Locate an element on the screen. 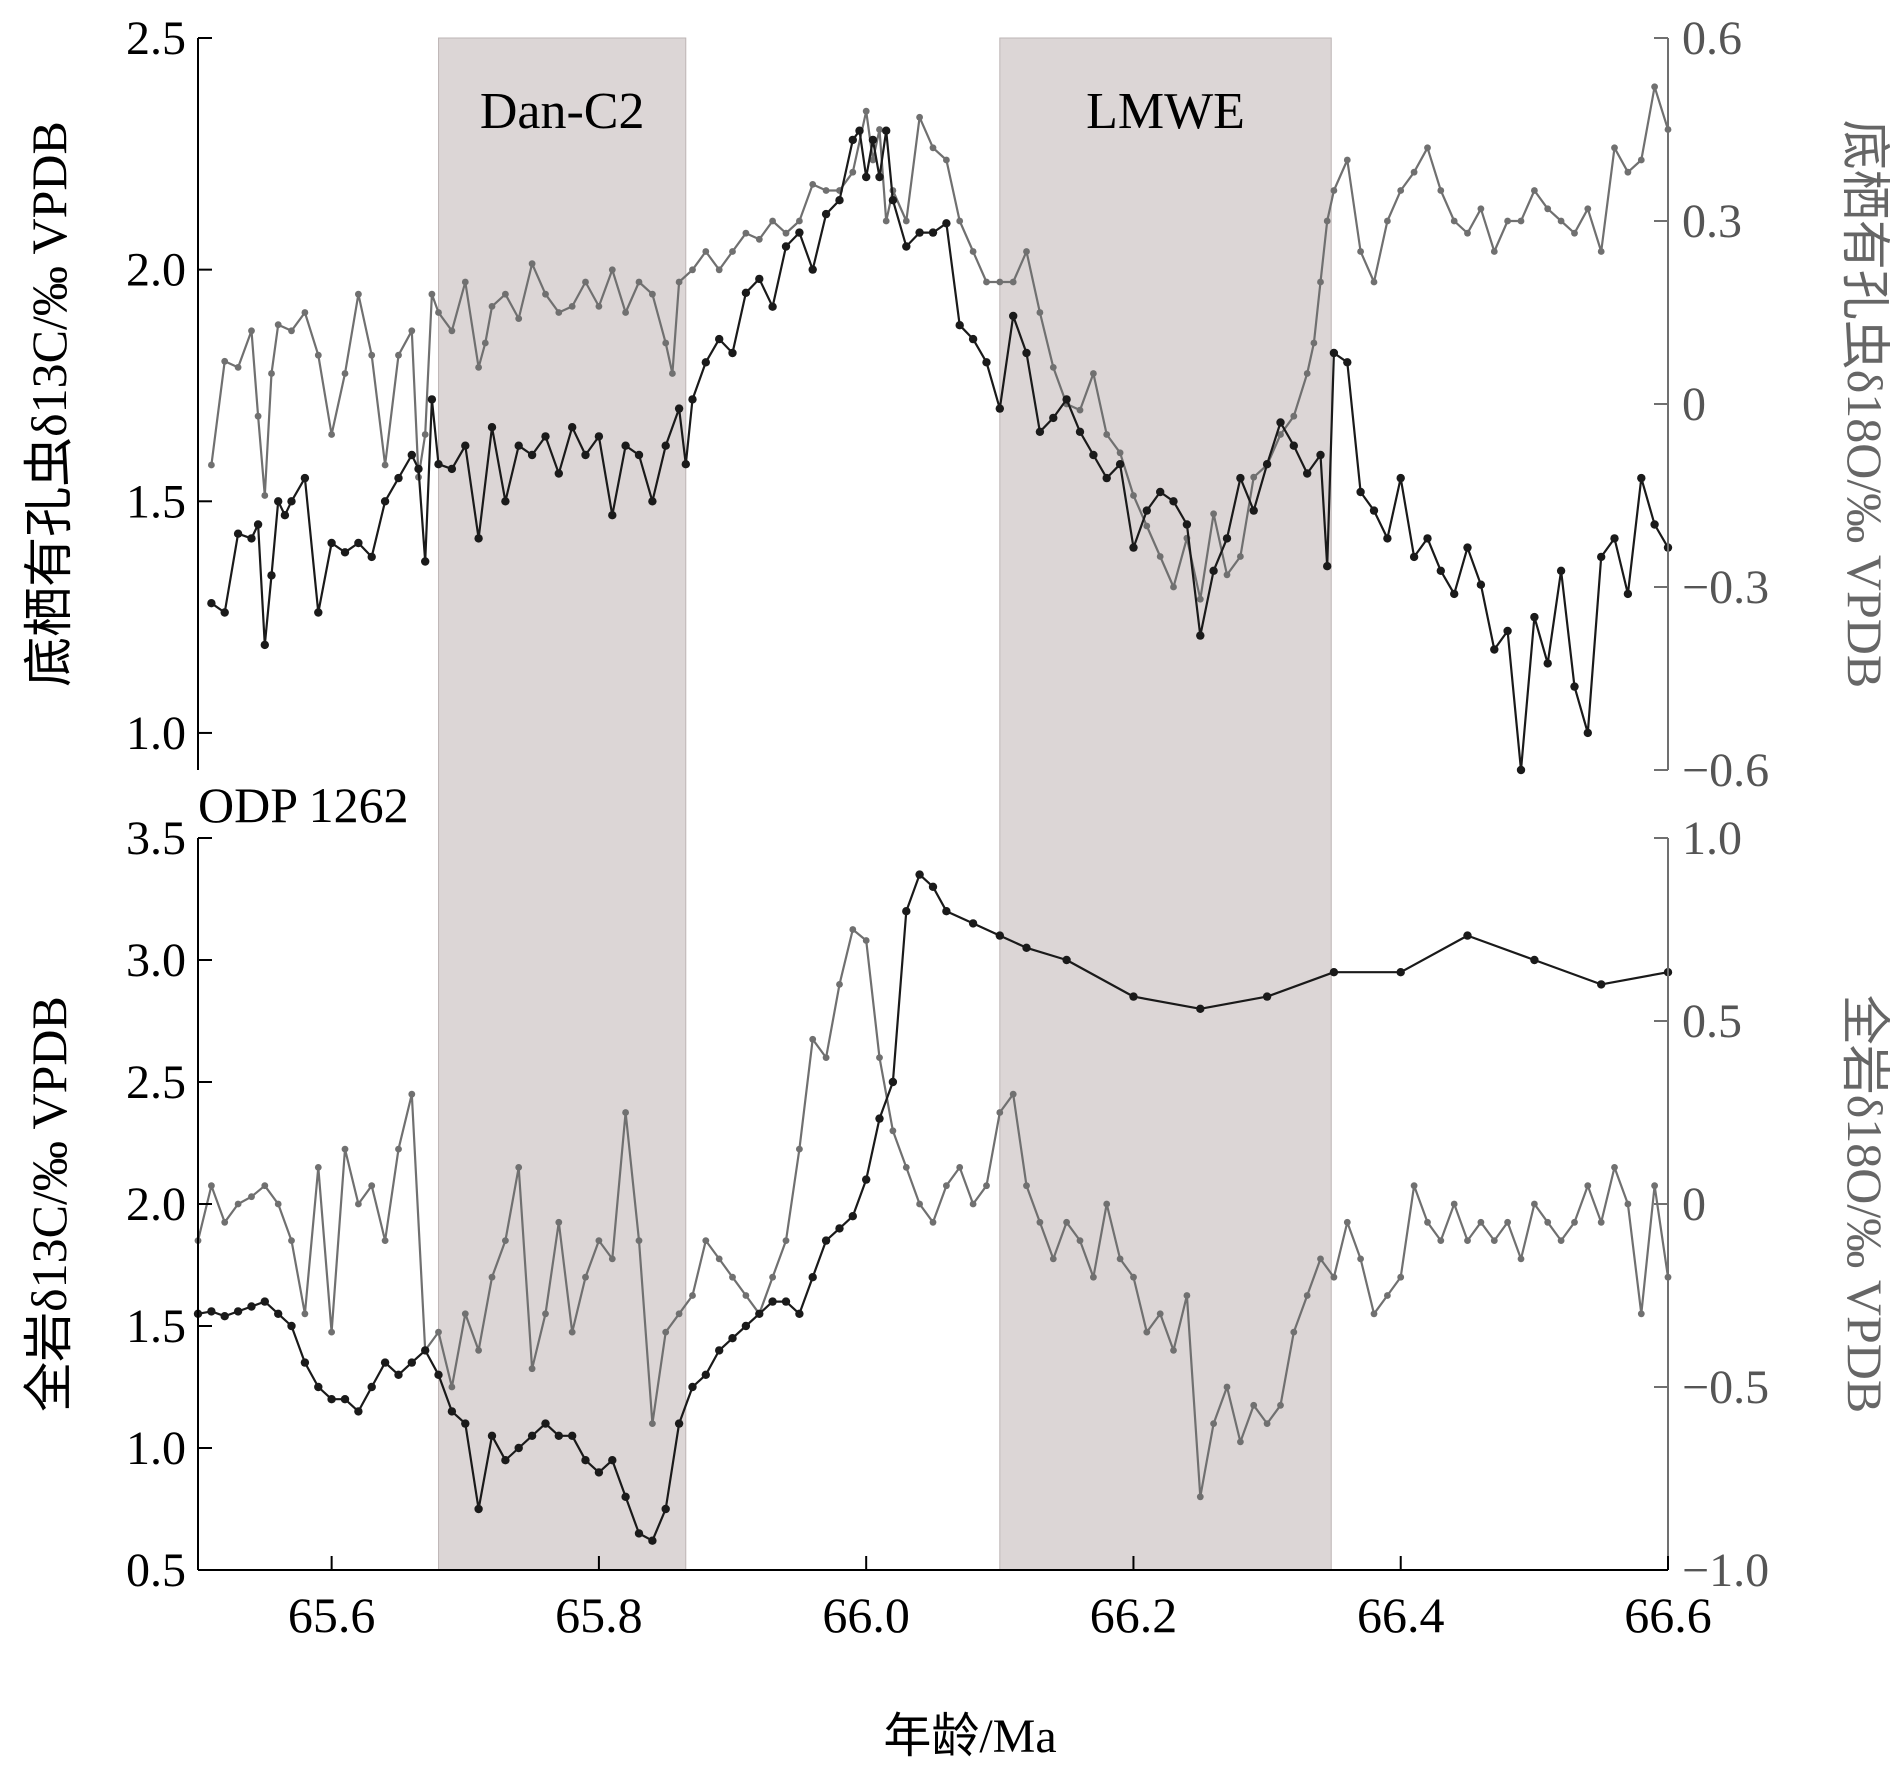 This screenshot has height=1772, width=1890. x-tick-label: 66.6 is located at coordinates (1668, 1615).